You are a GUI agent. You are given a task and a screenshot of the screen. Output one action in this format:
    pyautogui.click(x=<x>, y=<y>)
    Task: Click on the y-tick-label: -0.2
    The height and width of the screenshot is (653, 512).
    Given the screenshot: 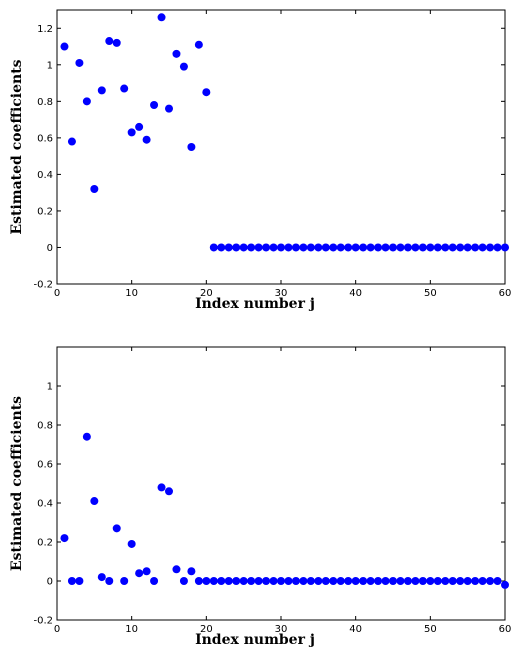 What is the action you would take?
    pyautogui.click(x=43, y=621)
    